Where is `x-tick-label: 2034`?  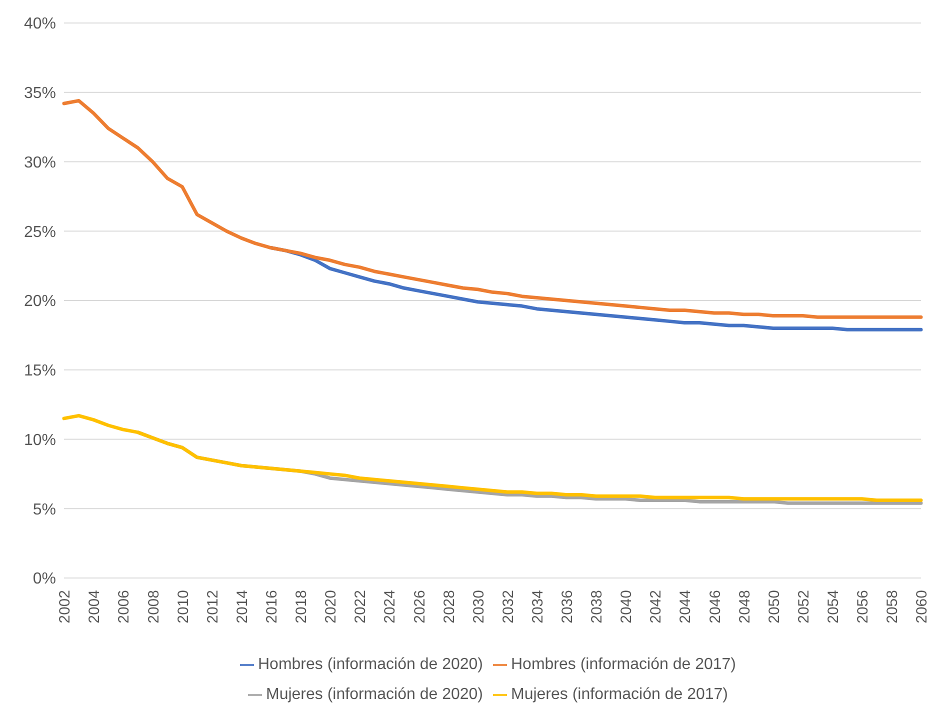
x-tick-label: 2034 is located at coordinates (537, 607).